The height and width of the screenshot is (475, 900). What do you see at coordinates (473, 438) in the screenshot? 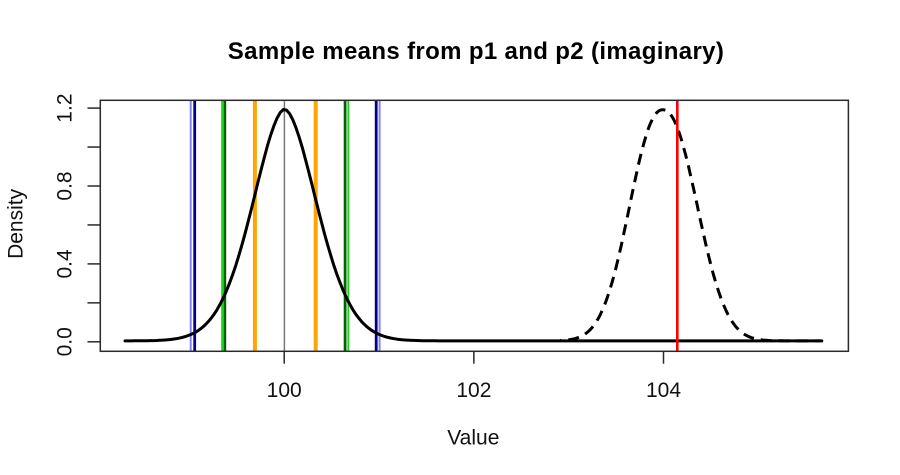
I see `svg-text: Value` at bounding box center [473, 438].